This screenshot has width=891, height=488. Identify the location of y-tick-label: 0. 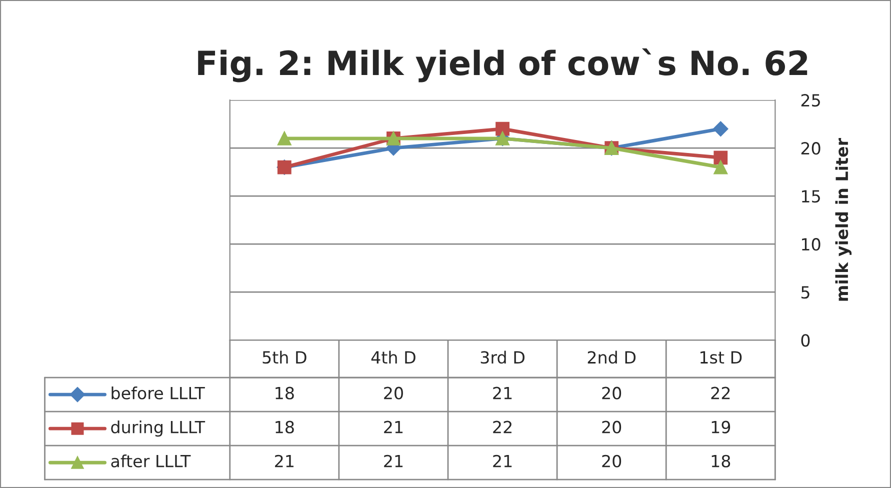
(805, 340).